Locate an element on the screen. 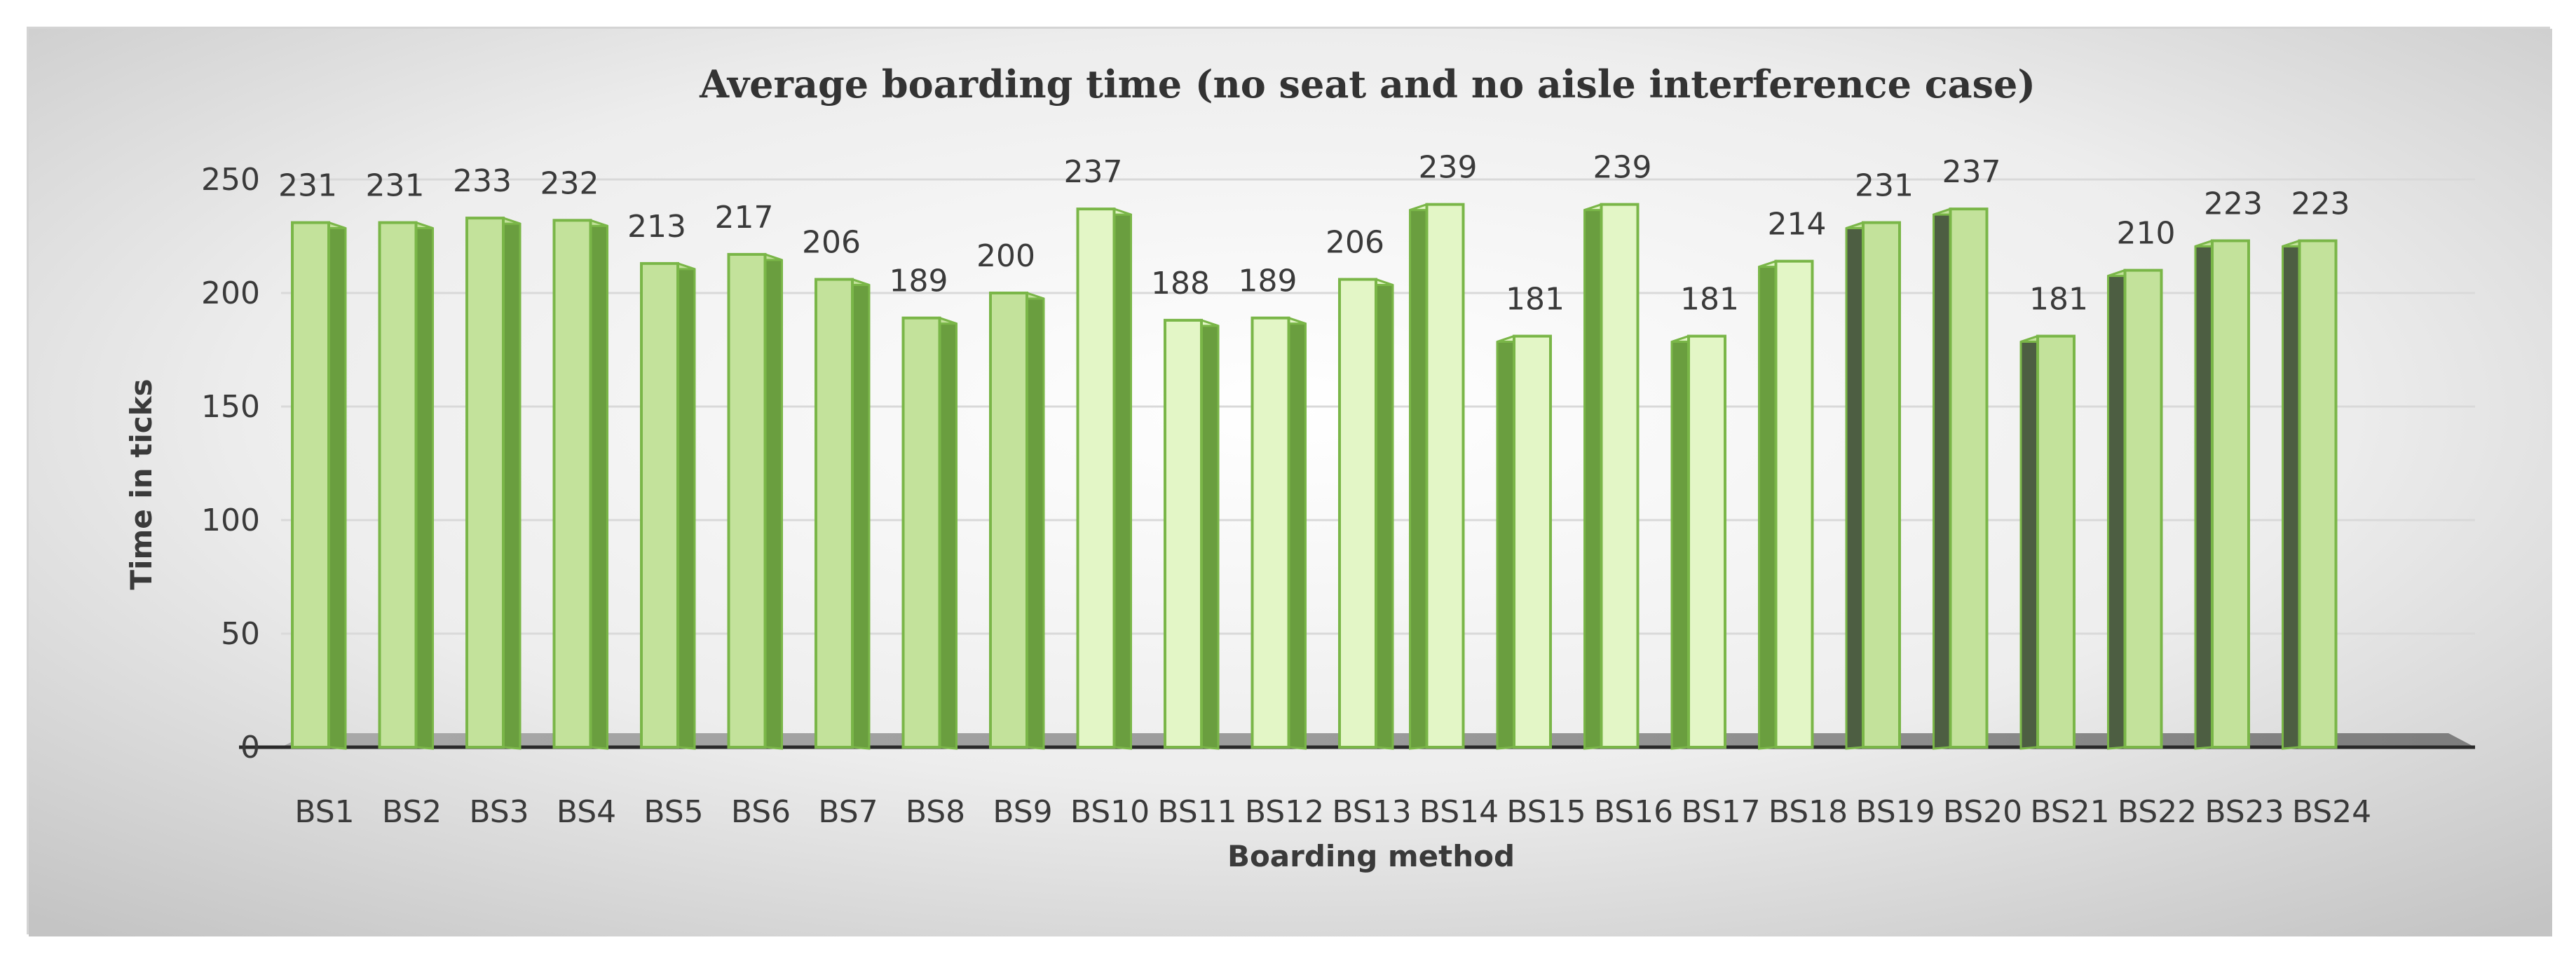  bar-BS14 is located at coordinates (1437, 477).